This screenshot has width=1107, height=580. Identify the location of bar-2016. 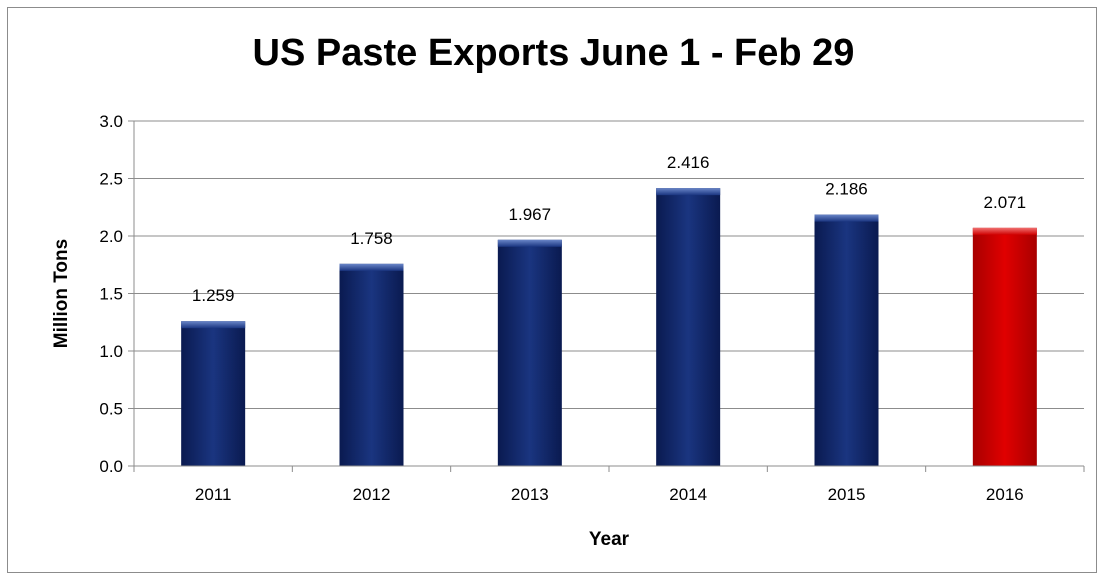
(1004, 346).